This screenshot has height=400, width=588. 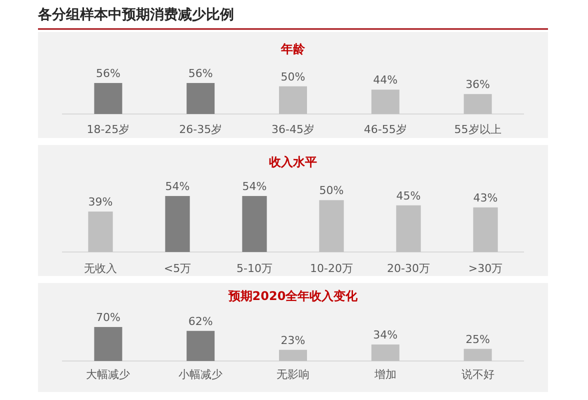 What do you see at coordinates (385, 80) in the screenshot?
I see `data-label: 44%` at bounding box center [385, 80].